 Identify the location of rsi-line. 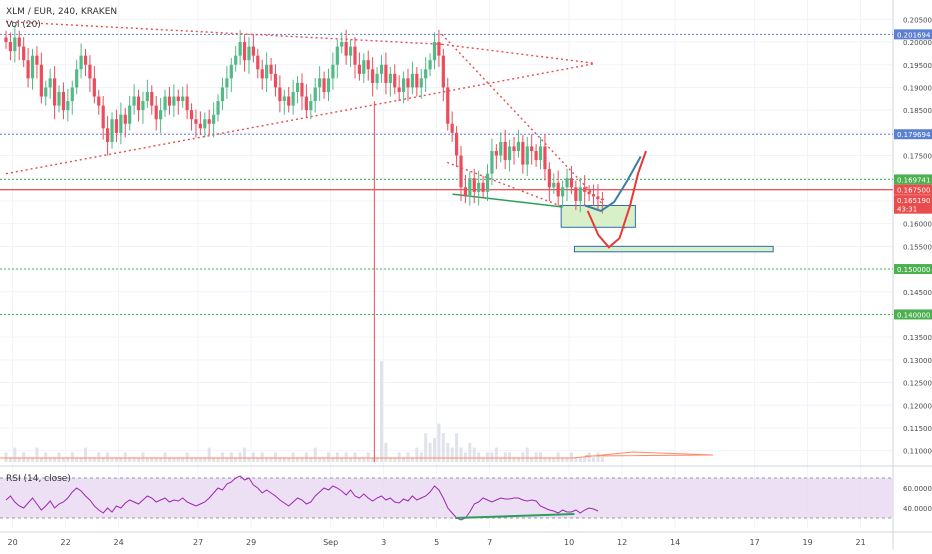
(302, 498).